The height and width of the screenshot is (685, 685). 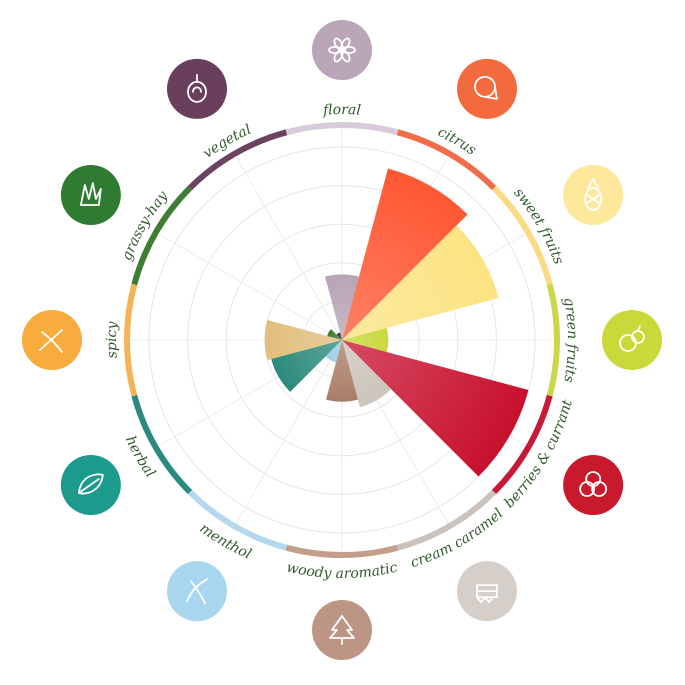 What do you see at coordinates (367, 374) in the screenshot?
I see `wedge-cream-caramel` at bounding box center [367, 374].